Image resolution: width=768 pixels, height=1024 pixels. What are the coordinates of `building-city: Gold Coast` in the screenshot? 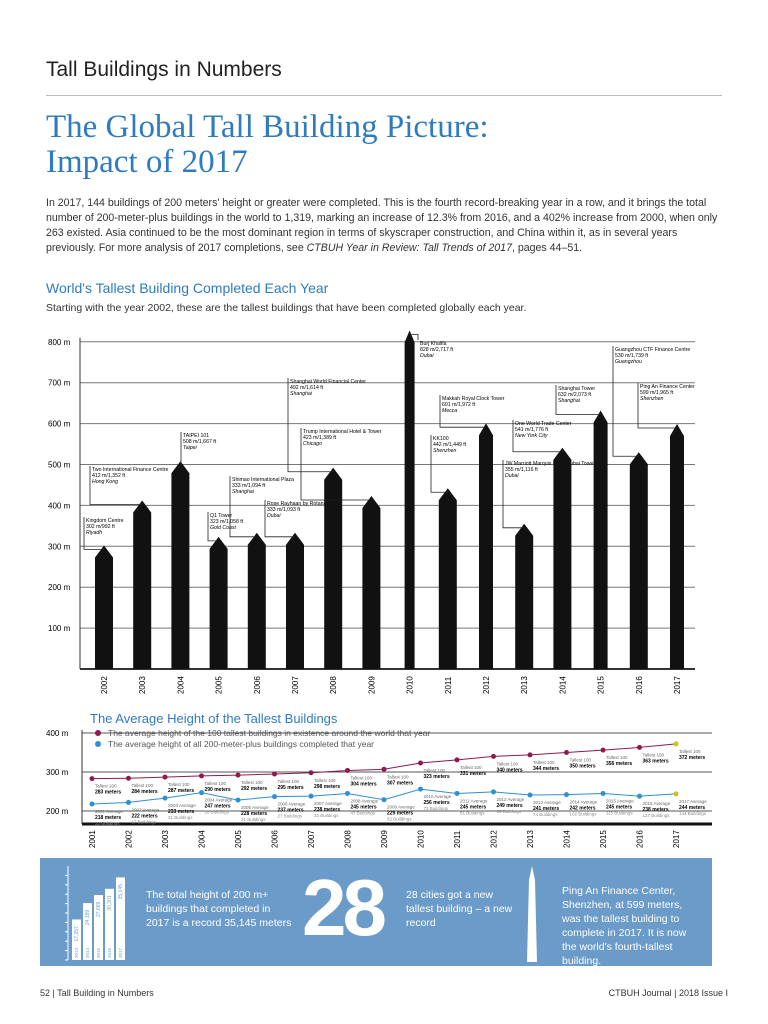 It's located at (223, 528).